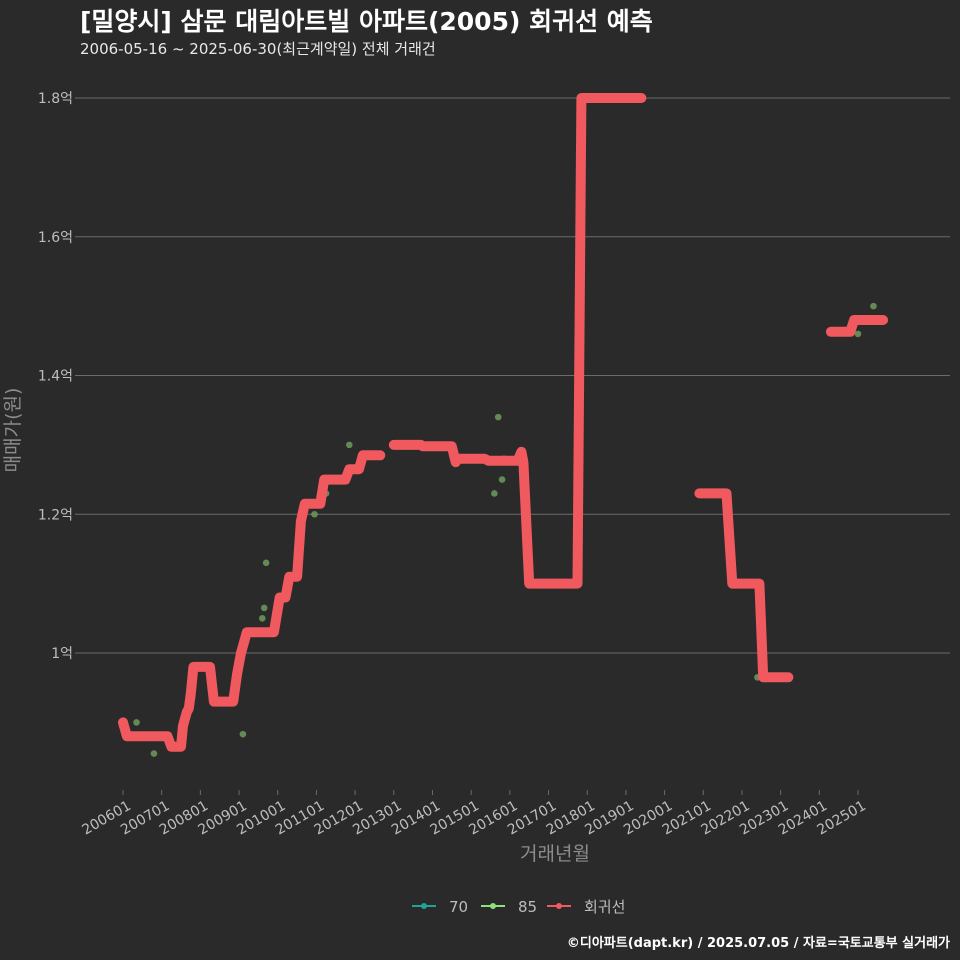  I want to click on legend: 70 85 회귀선, so click(518, 907).